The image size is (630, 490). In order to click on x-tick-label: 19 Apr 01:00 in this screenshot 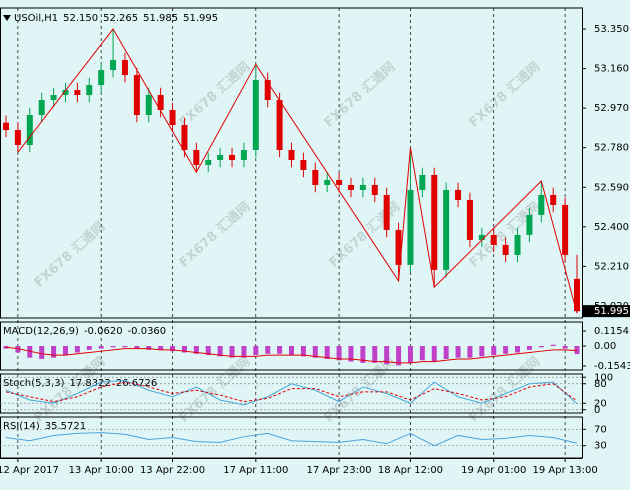, I will do `click(493, 470)`.